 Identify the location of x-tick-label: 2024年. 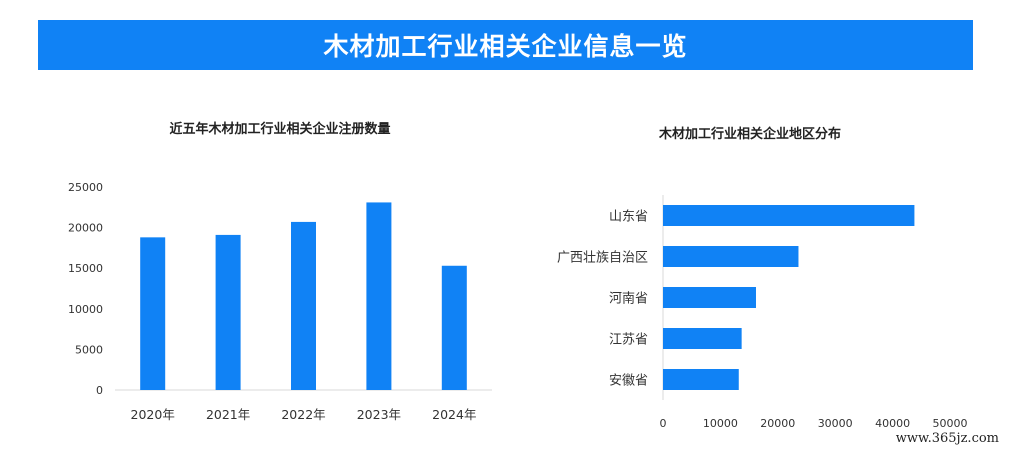
(454, 414).